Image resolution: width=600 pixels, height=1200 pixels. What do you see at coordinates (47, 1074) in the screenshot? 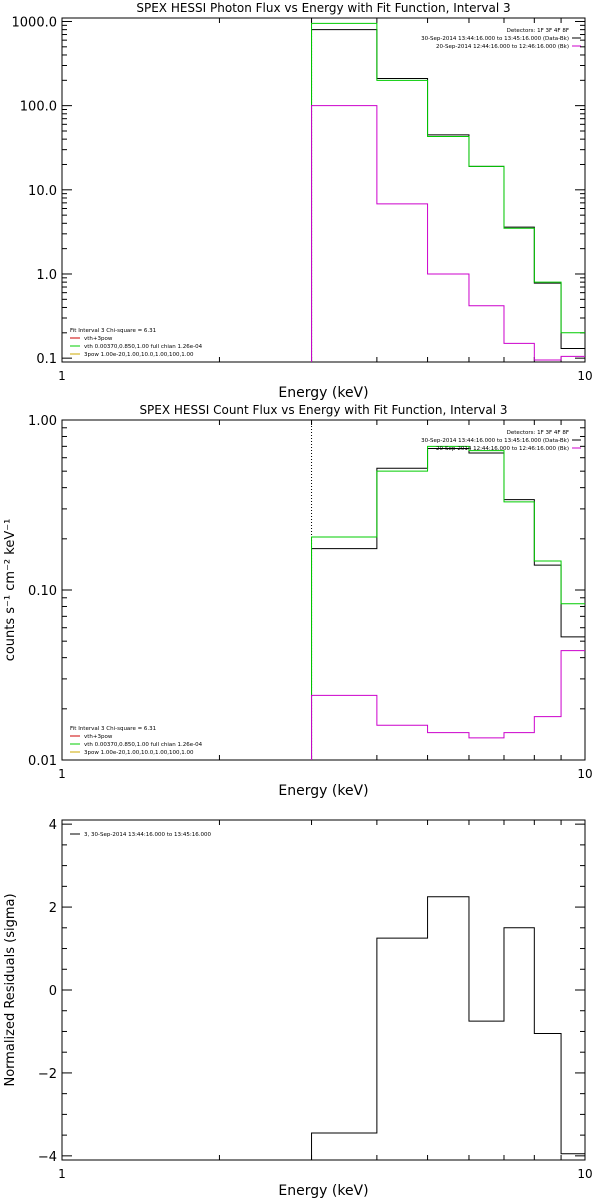
I see `y-tick-label: −2` at bounding box center [47, 1074].